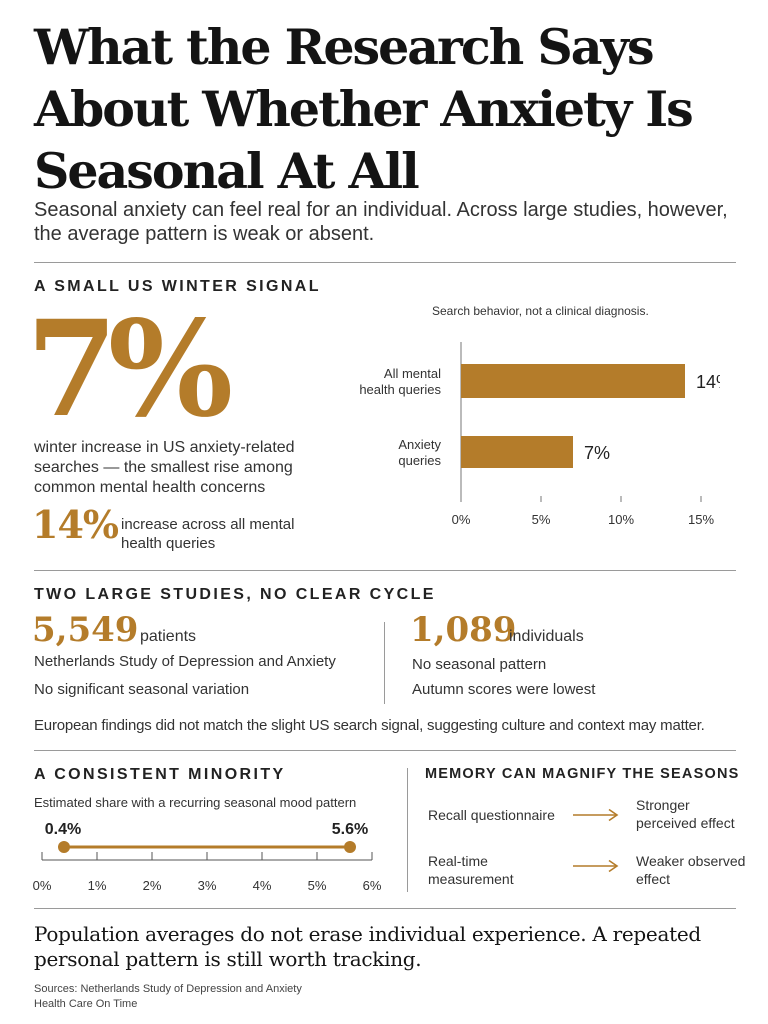  What do you see at coordinates (350, 829) in the screenshot?
I see `range-high-label: 5.6%` at bounding box center [350, 829].